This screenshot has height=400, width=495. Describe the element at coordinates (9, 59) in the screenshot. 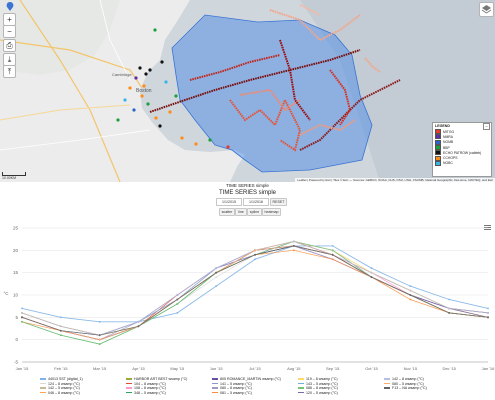

I see `download-icon: ⤓` at that location.